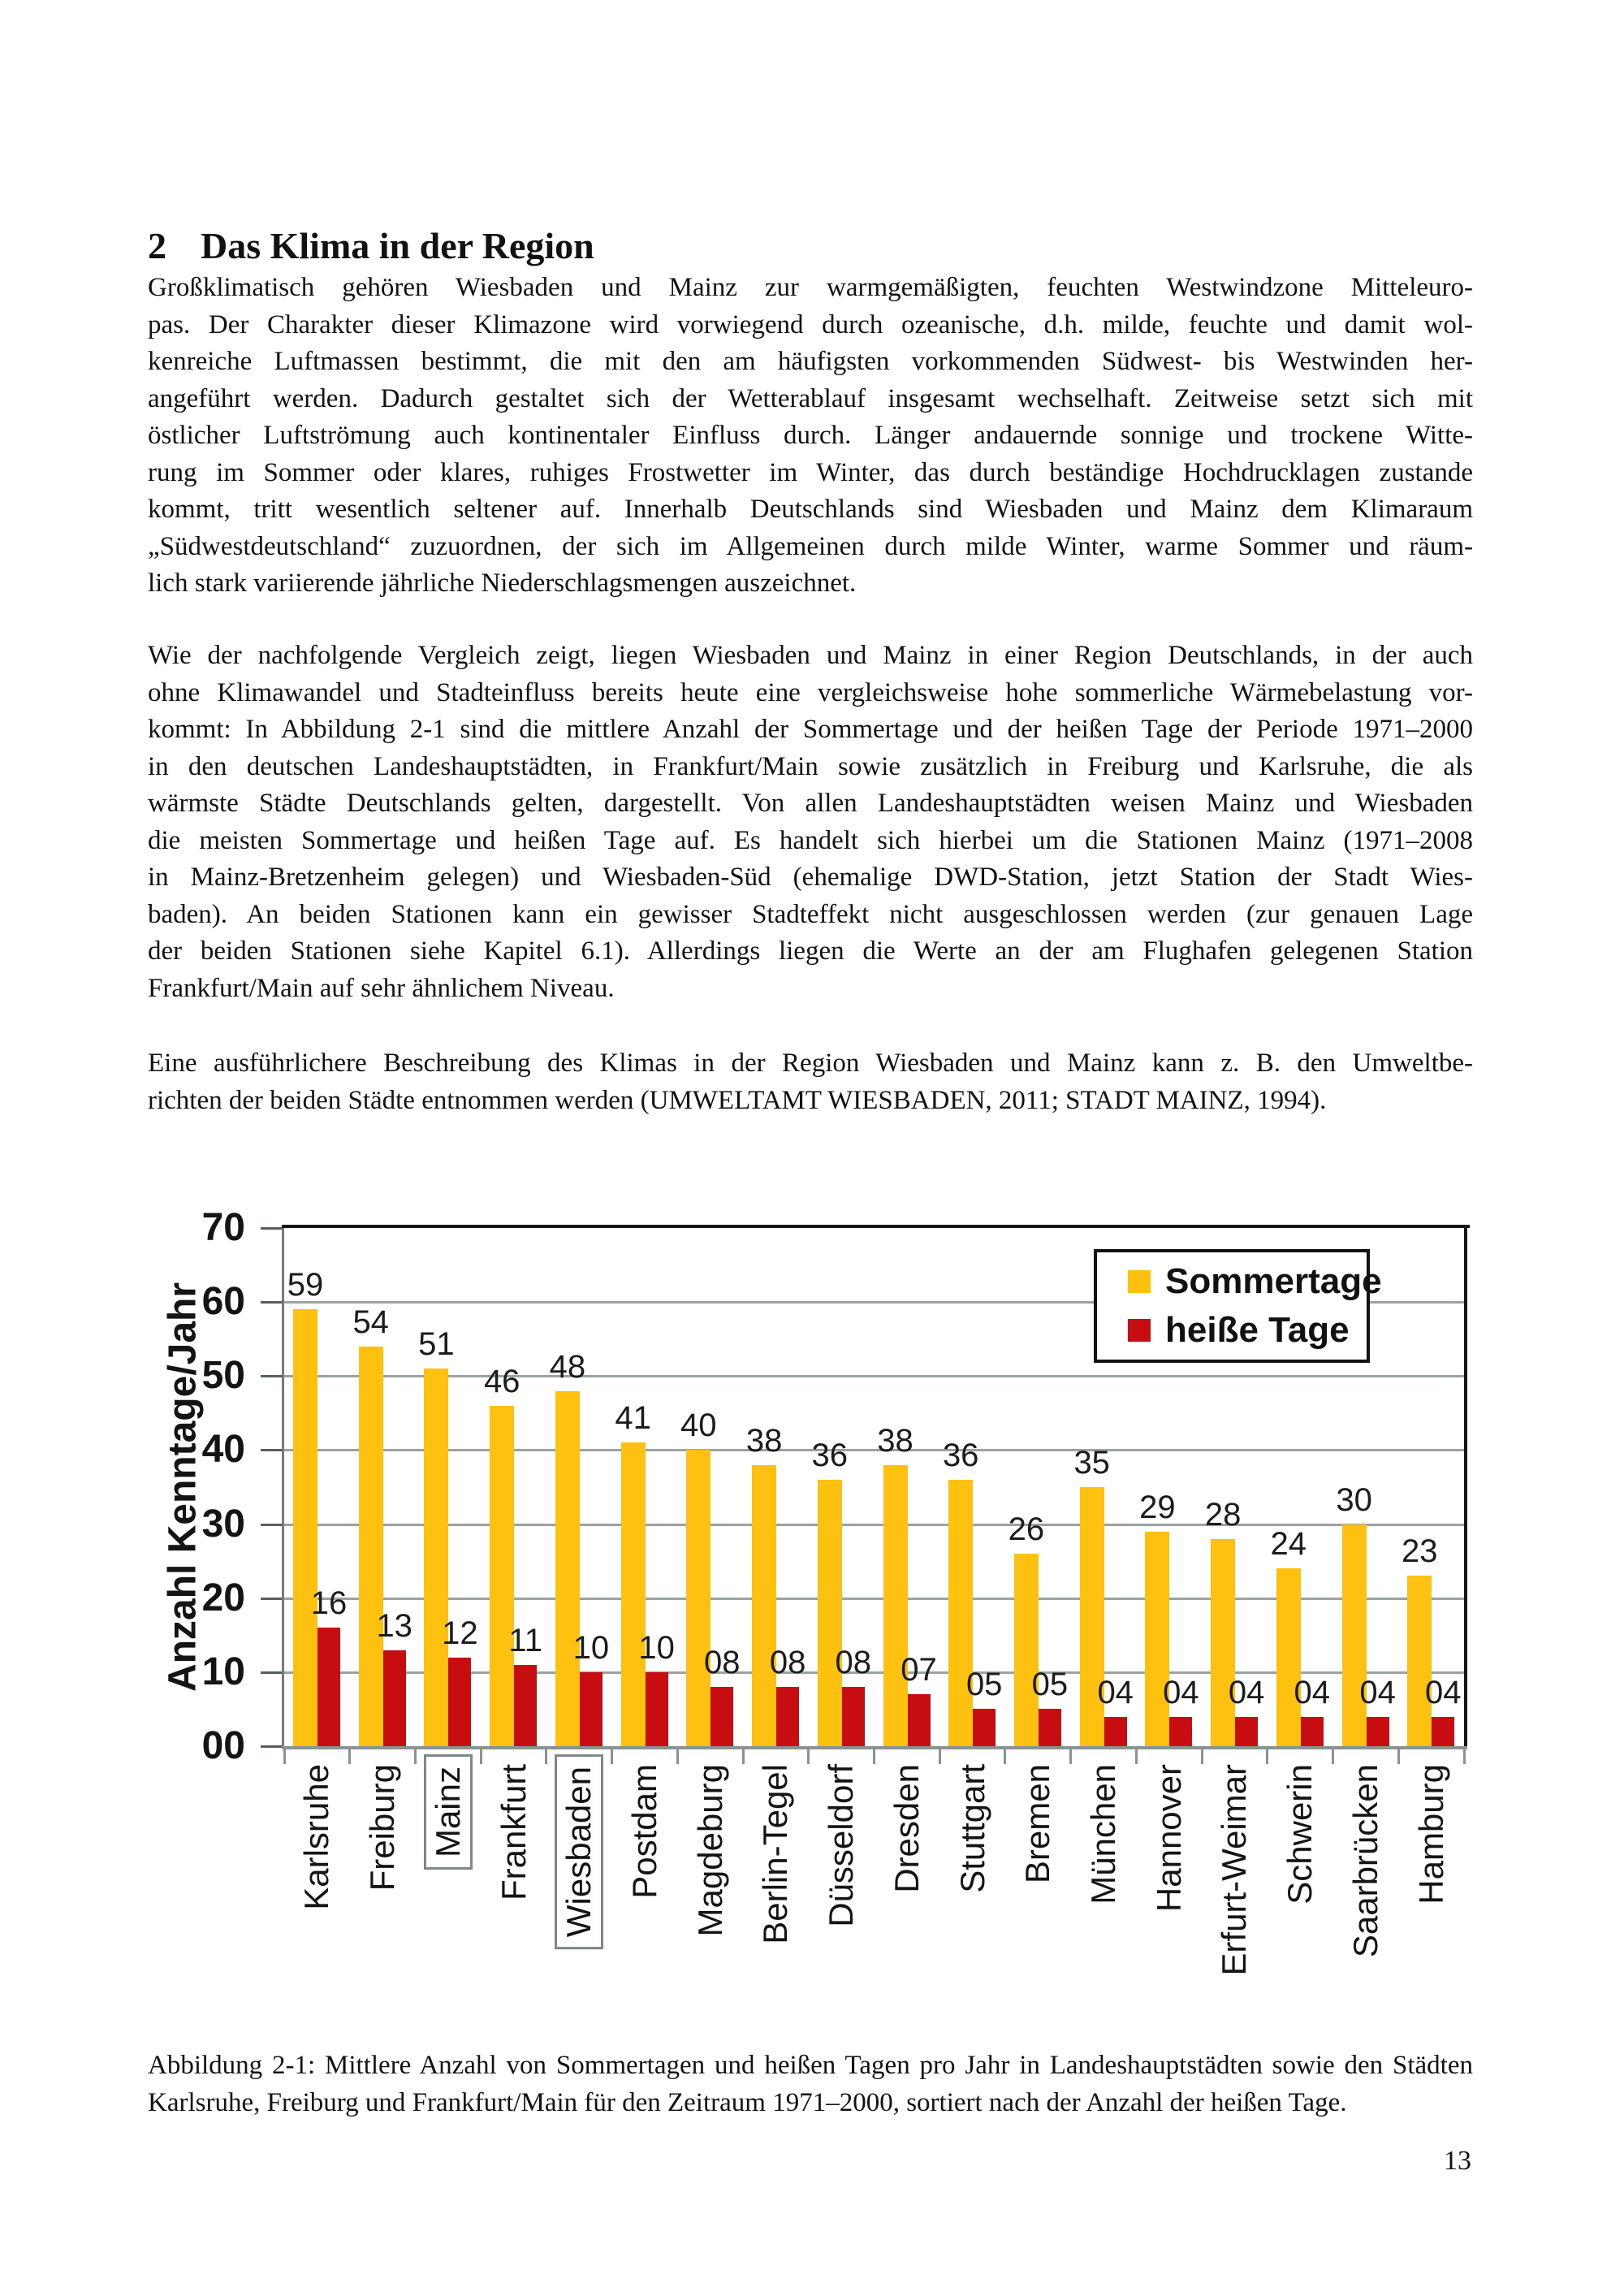 This screenshot has width=1624, height=2296. I want to click on x-category-label-text: Frankfurt, so click(514, 1832).